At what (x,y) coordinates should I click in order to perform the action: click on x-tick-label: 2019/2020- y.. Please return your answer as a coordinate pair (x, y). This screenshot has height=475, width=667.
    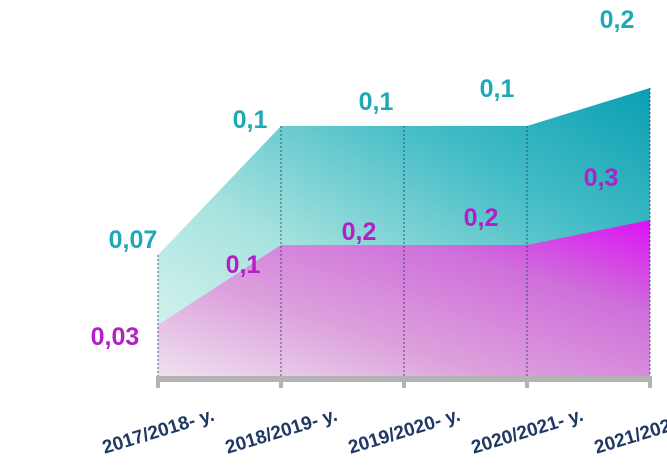
    Looking at the image, I should click on (404, 432).